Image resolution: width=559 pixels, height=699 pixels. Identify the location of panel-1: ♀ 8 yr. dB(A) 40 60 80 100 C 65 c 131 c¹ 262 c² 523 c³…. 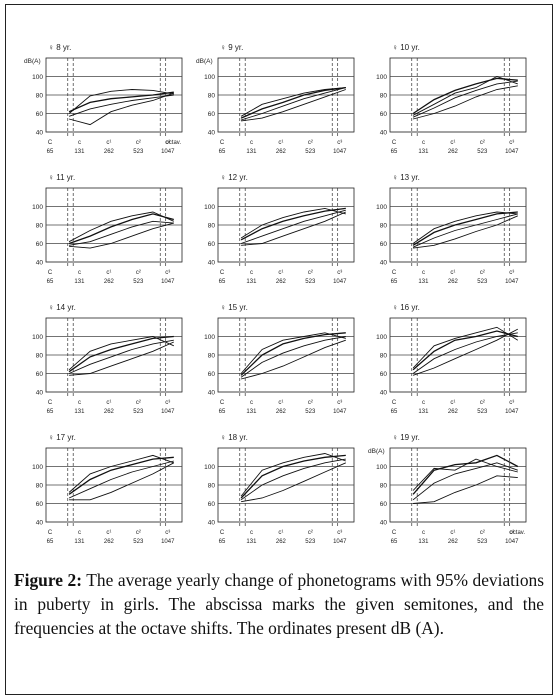
(103, 99).